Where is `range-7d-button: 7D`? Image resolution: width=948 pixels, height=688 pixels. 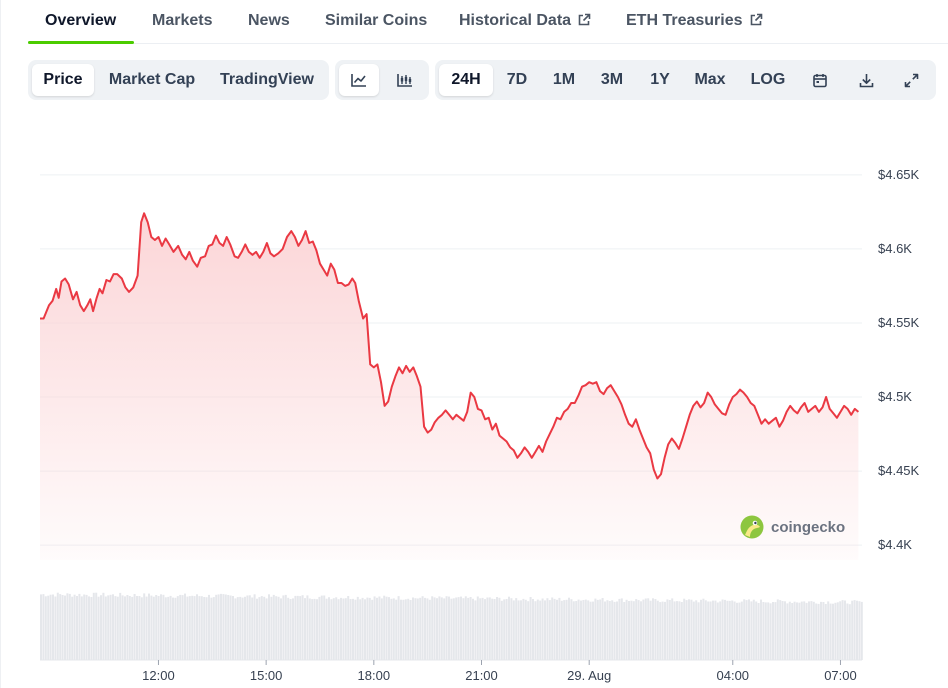
range-7d-button: 7D is located at coordinates (517, 79).